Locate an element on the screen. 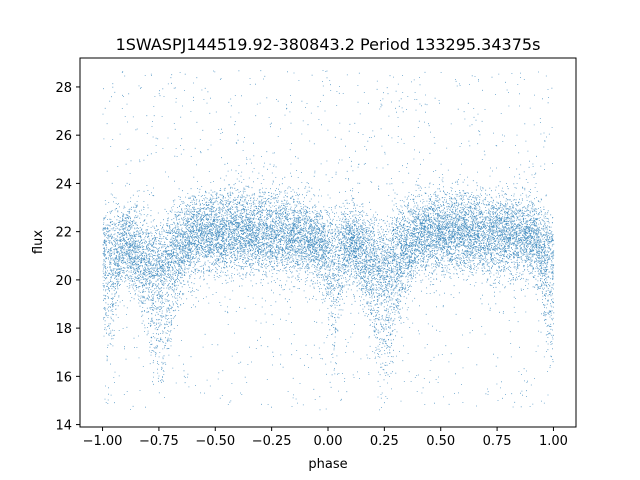  y-tick-label: 22 is located at coordinates (63, 233).